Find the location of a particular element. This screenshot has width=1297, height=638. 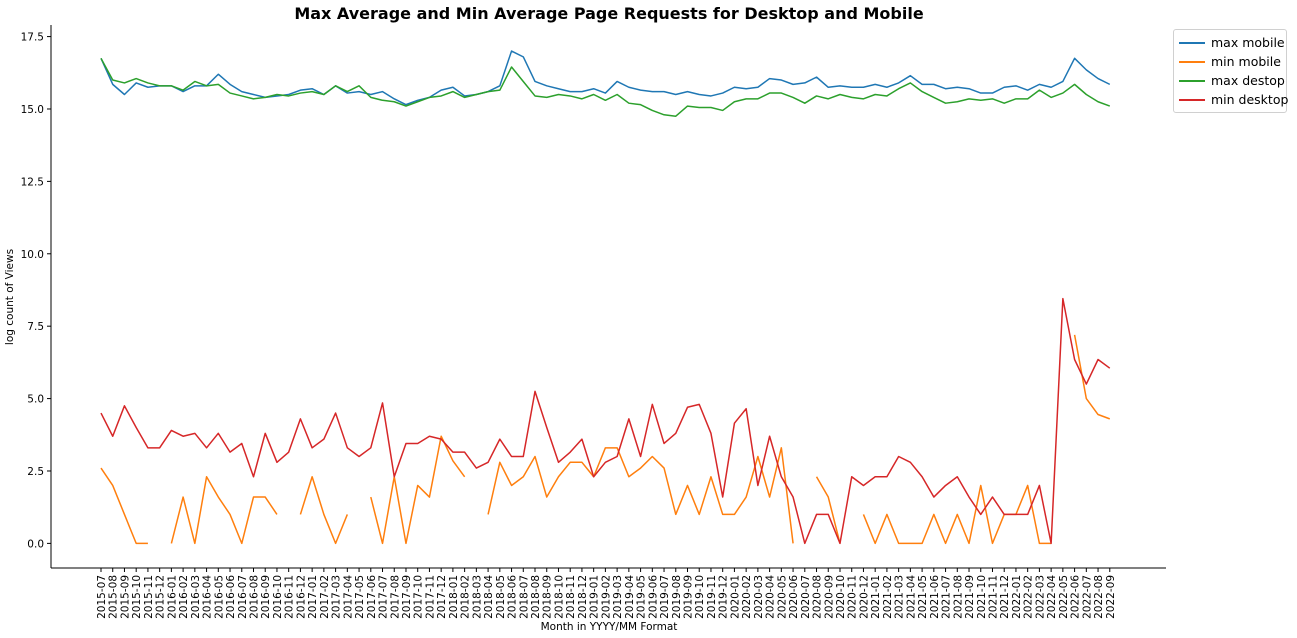

x-tick-label: 2018-08 is located at coordinates (536, 597).